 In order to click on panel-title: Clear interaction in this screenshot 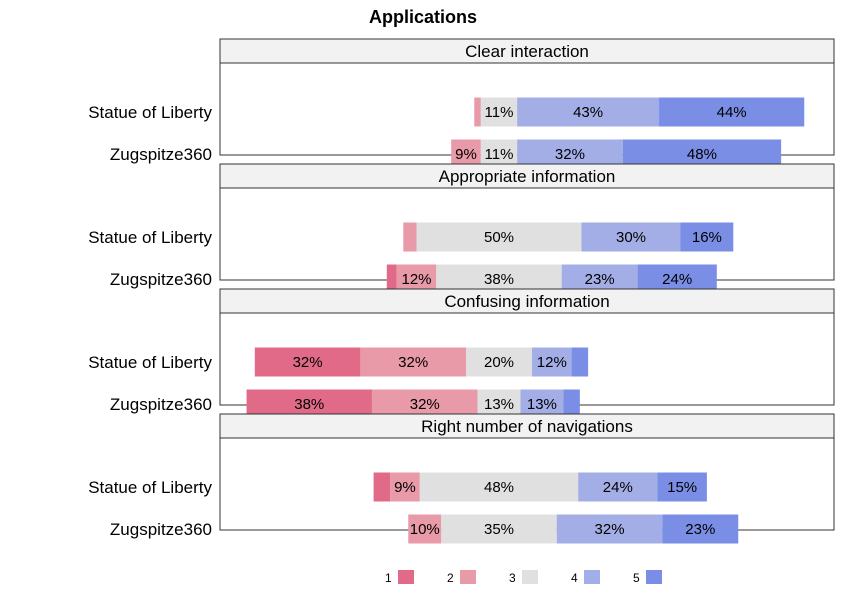, I will do `click(527, 51)`.